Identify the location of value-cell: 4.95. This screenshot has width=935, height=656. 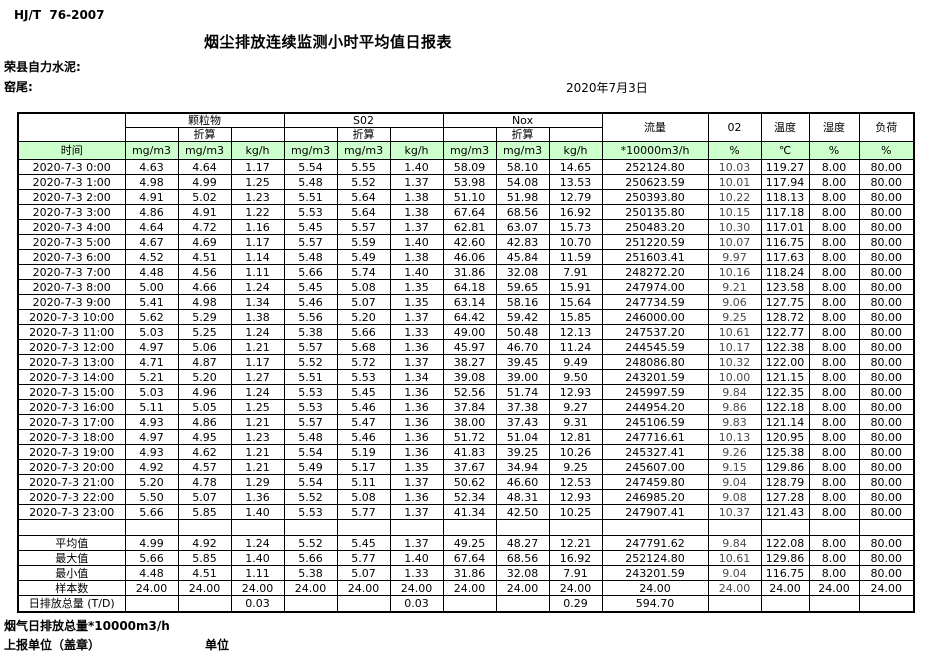
(204, 437).